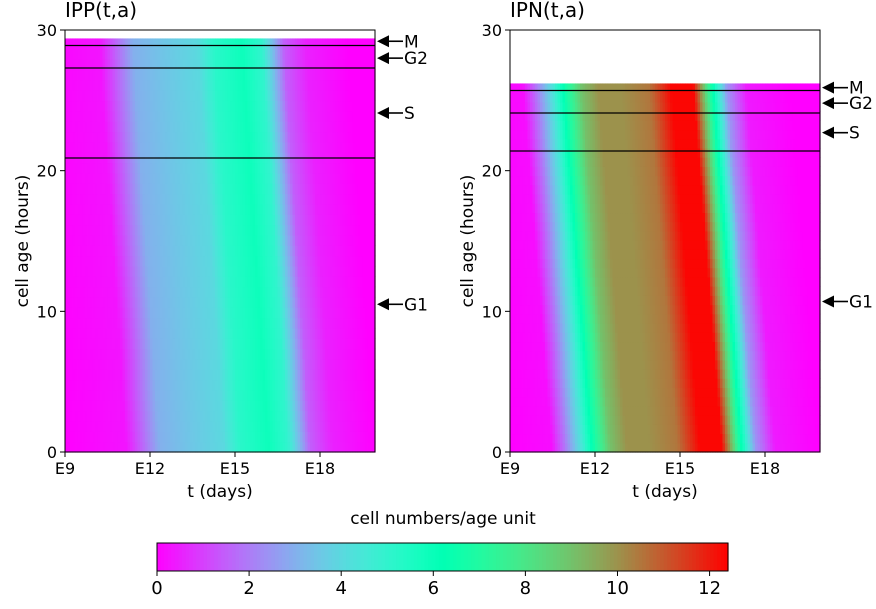 The height and width of the screenshot is (609, 876). What do you see at coordinates (47, 171) in the screenshot?
I see `y-tick-label: 20` at bounding box center [47, 171].